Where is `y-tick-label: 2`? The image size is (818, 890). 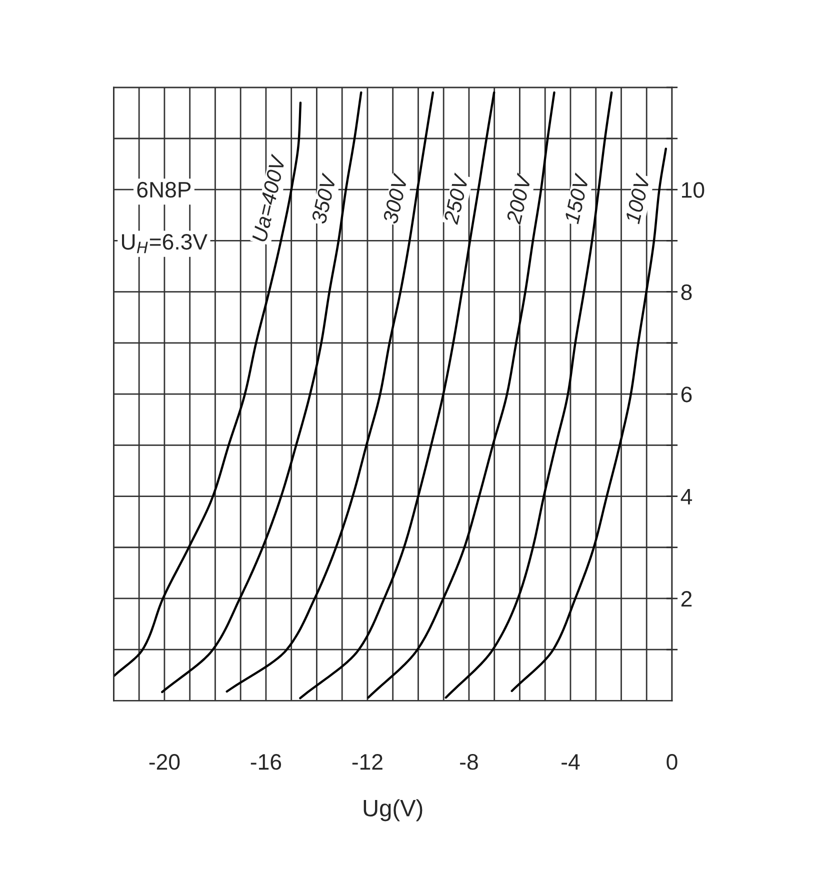 y-tick-label: 2 is located at coordinates (686, 599).